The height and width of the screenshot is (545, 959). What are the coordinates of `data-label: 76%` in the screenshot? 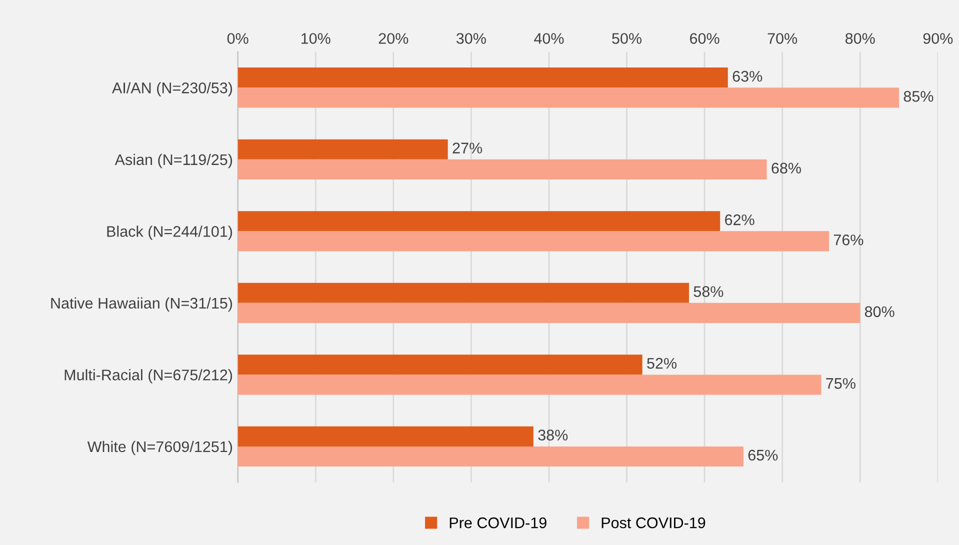 It's located at (849, 240).